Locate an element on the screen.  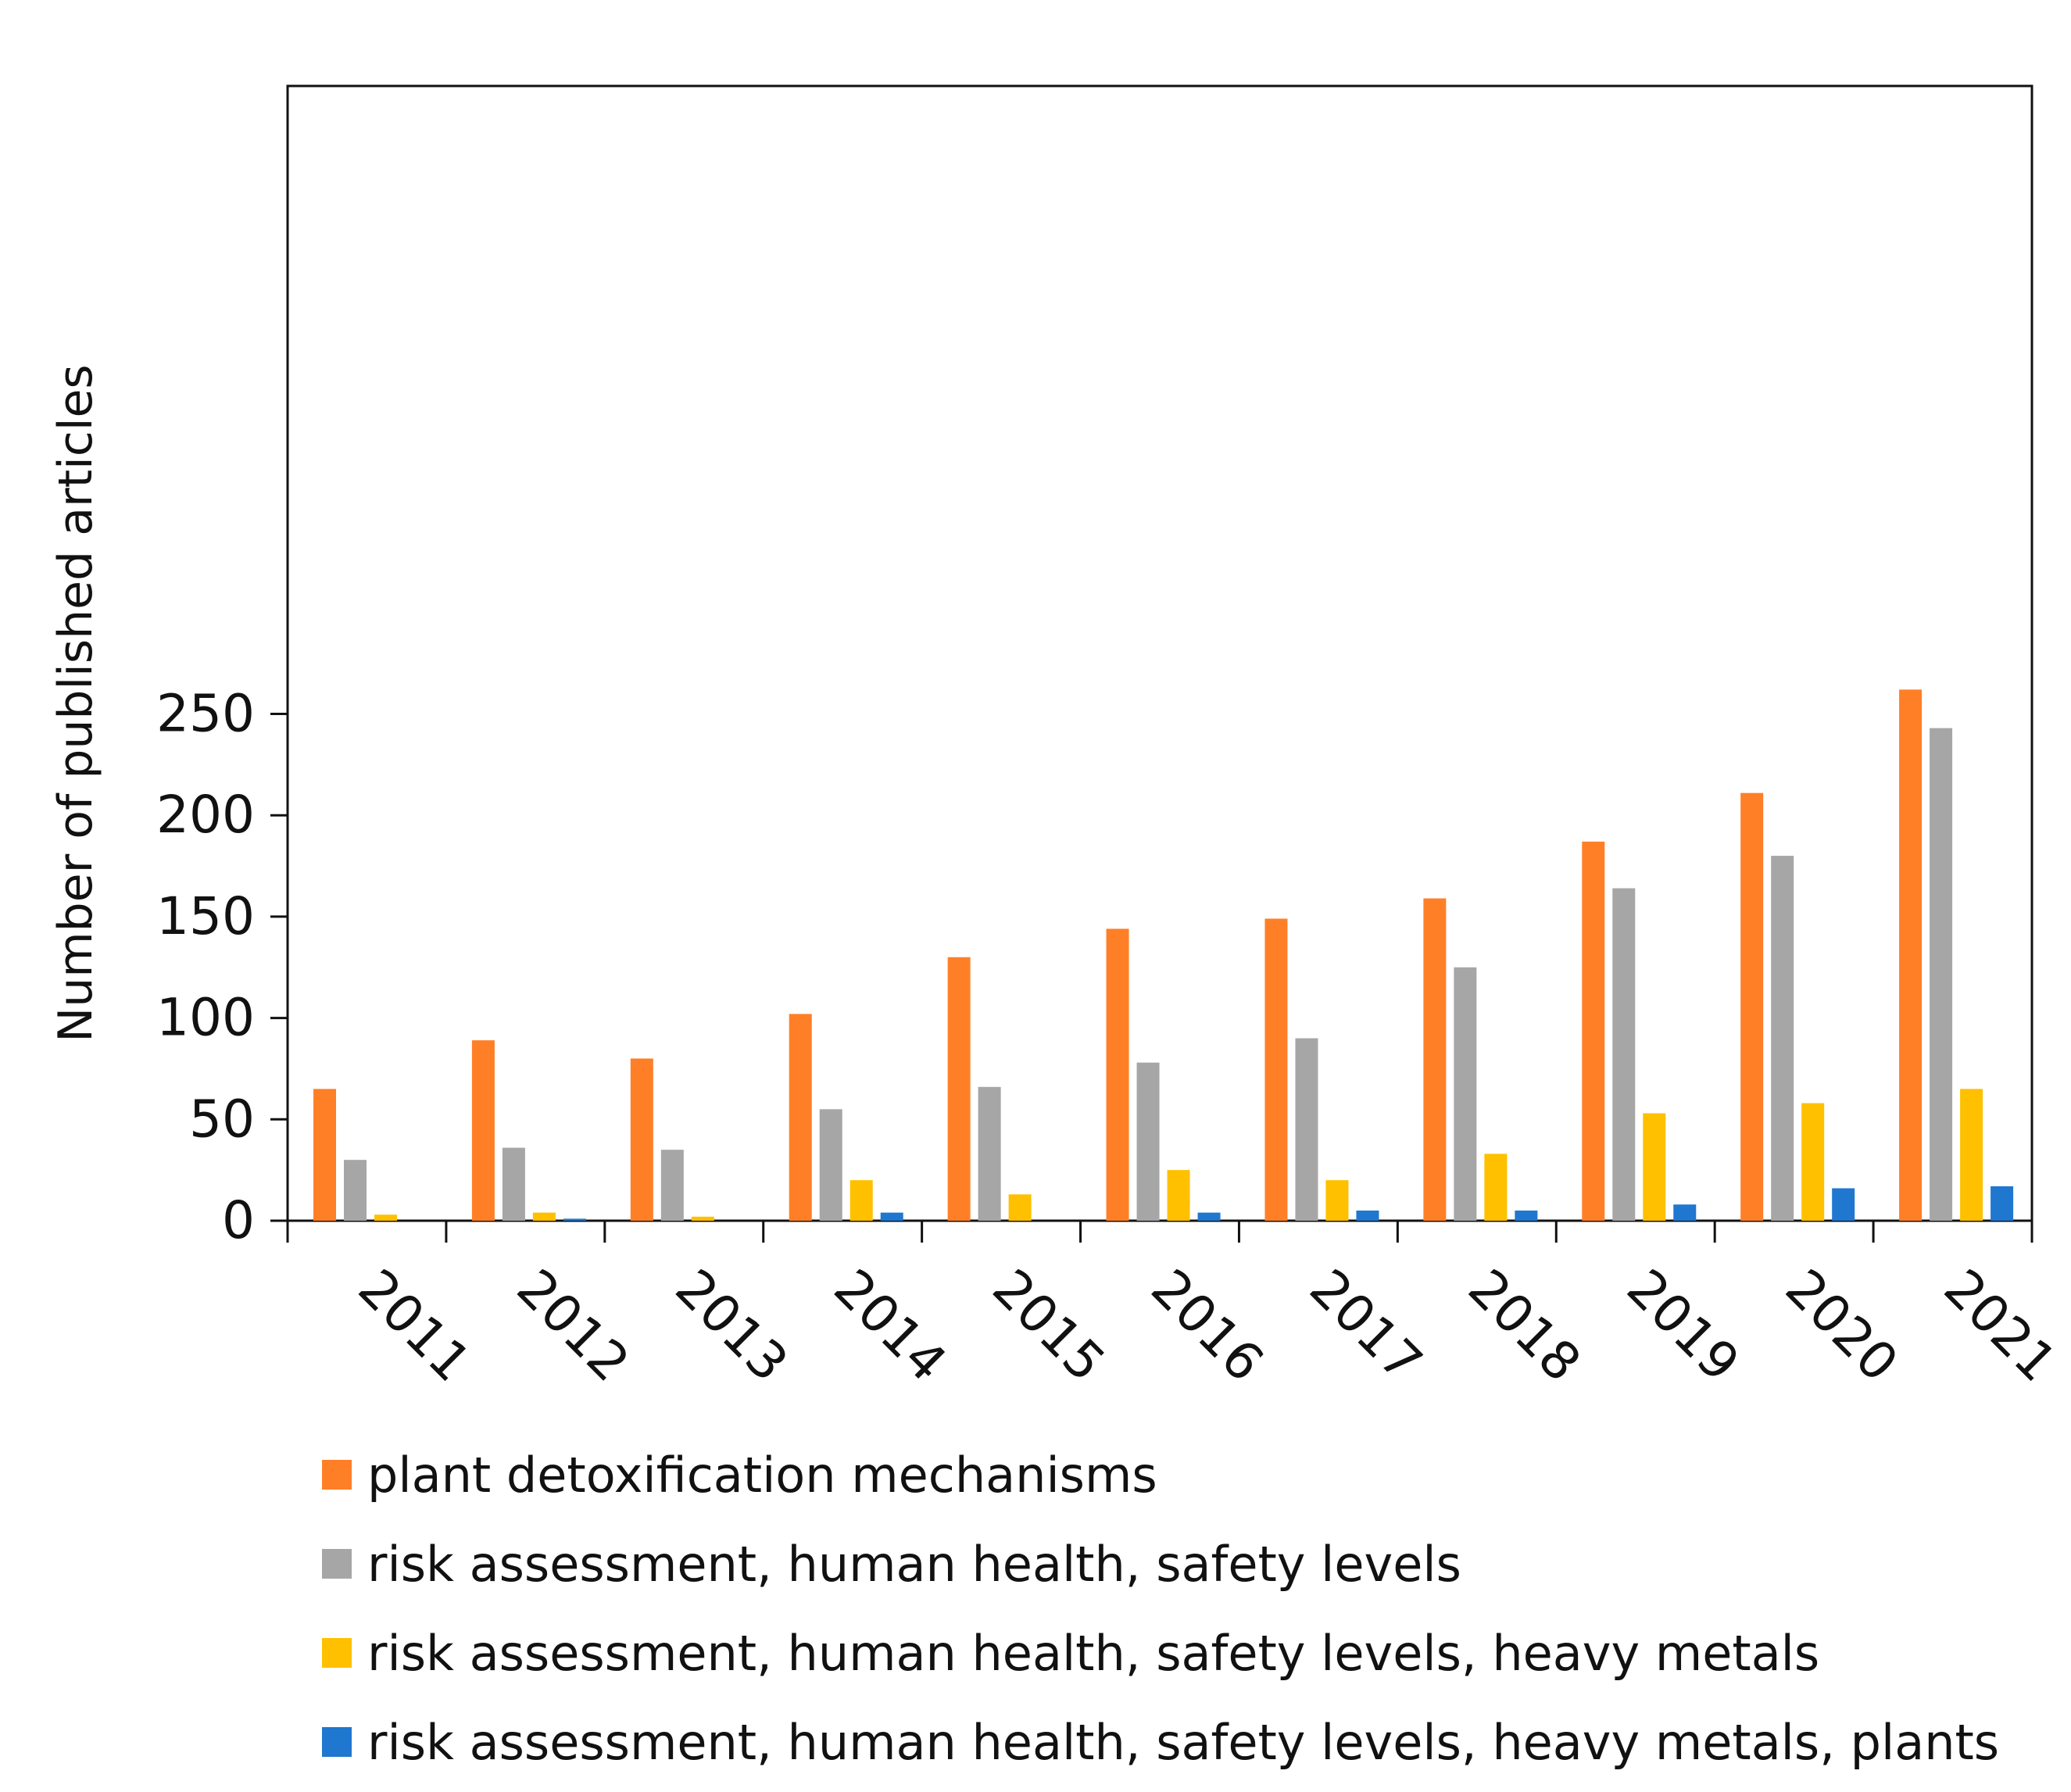
x-tick-label: 2015 is located at coordinates (1048, 1325).